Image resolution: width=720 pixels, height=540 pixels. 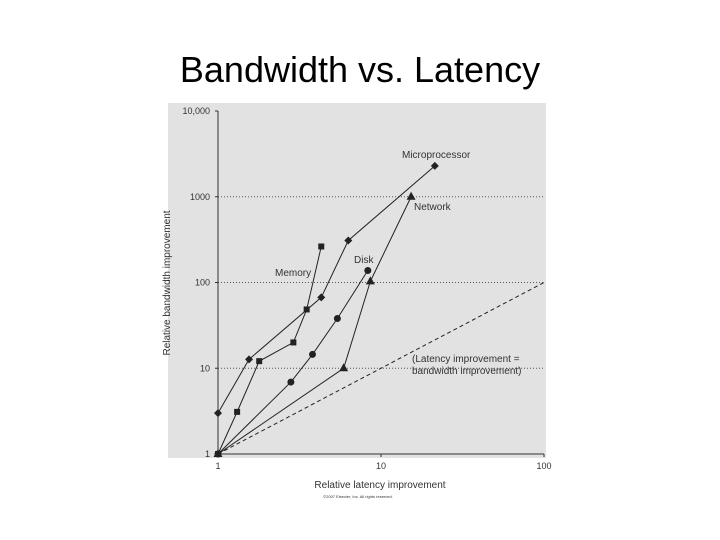 I want to click on y-tick-label: 1000, so click(x=200, y=197).